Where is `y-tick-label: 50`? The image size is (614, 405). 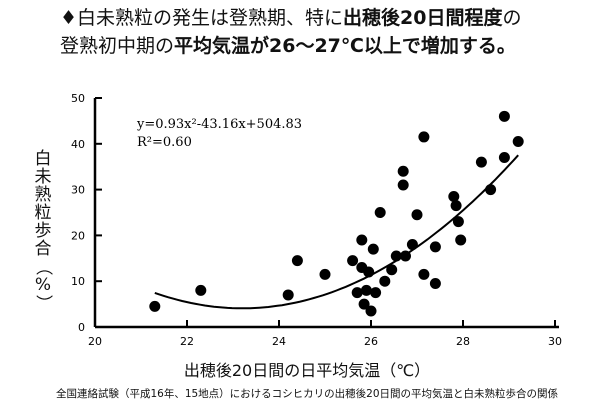 y-tick-label: 50 is located at coordinates (78, 98).